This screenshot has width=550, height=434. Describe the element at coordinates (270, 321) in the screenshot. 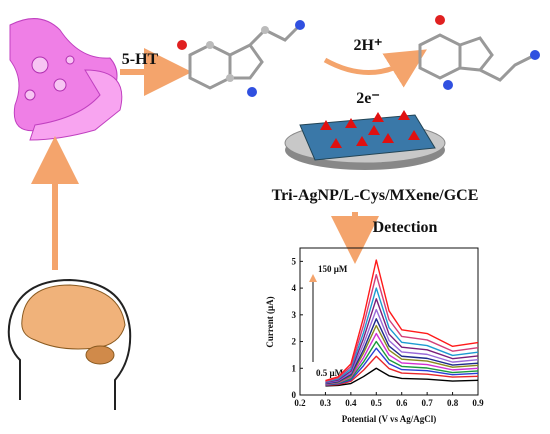

I see `y-axis-label: Current (μA)` at that location.